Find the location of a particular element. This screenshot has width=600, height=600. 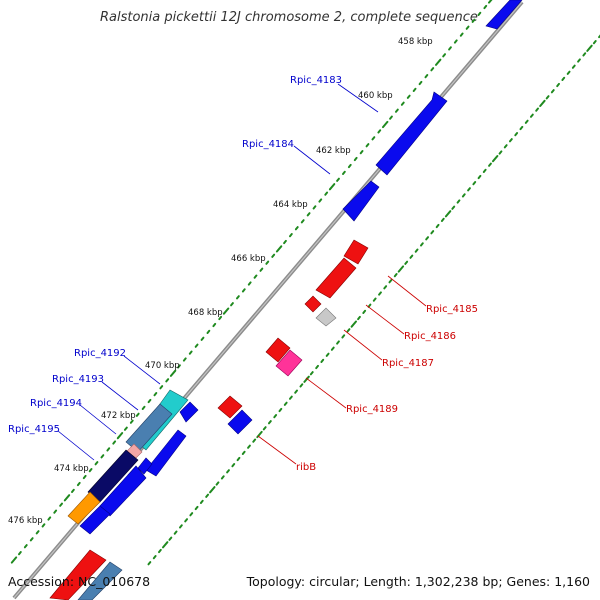

gene-ribb is located at coordinates (240, 422).